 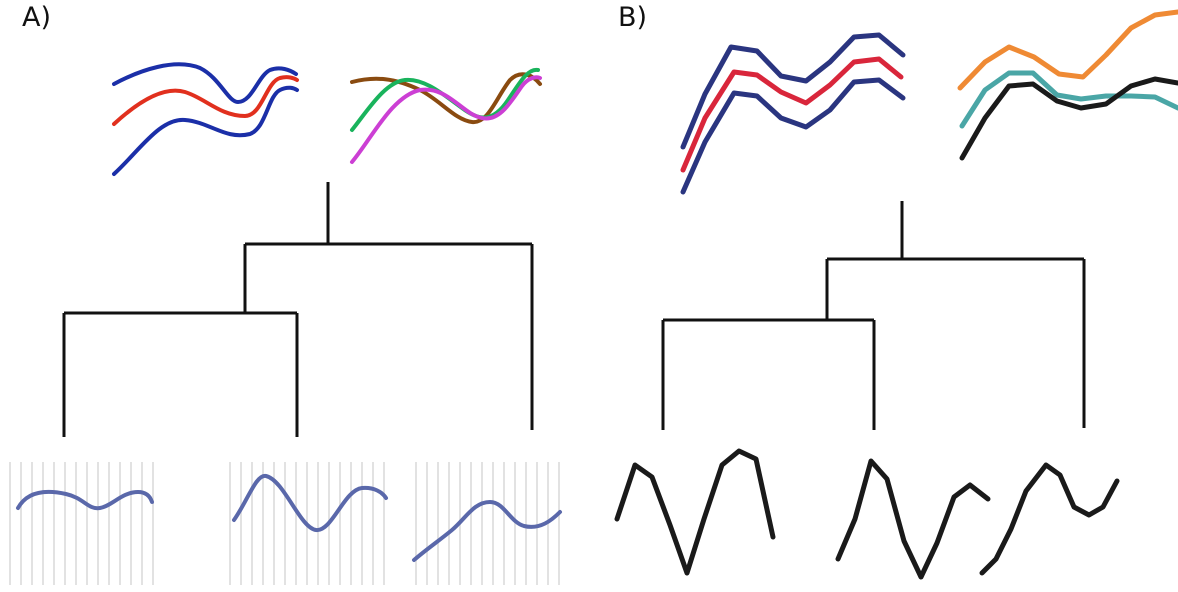 I want to click on band-upper-curve, so click(x=205, y=83).